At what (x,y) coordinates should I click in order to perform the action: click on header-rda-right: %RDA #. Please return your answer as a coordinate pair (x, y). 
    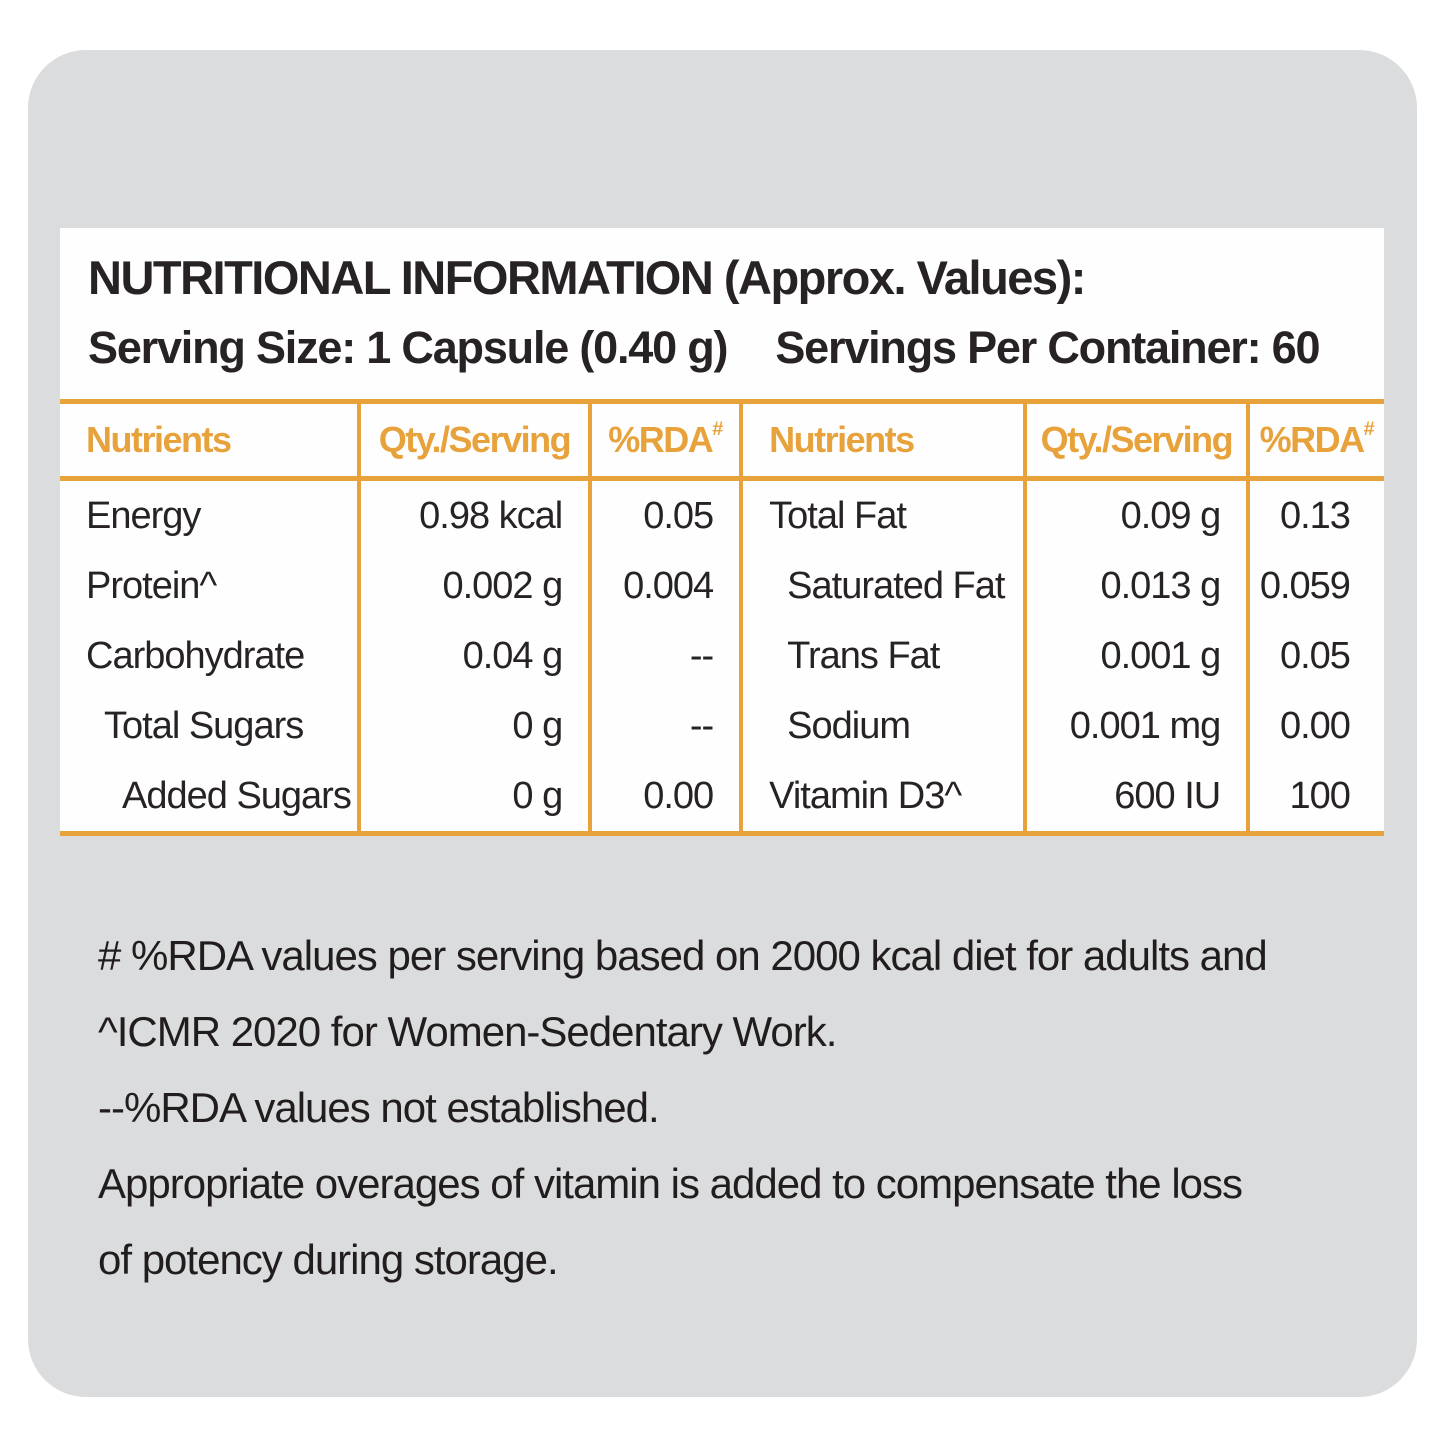
    Looking at the image, I should click on (1315, 442).